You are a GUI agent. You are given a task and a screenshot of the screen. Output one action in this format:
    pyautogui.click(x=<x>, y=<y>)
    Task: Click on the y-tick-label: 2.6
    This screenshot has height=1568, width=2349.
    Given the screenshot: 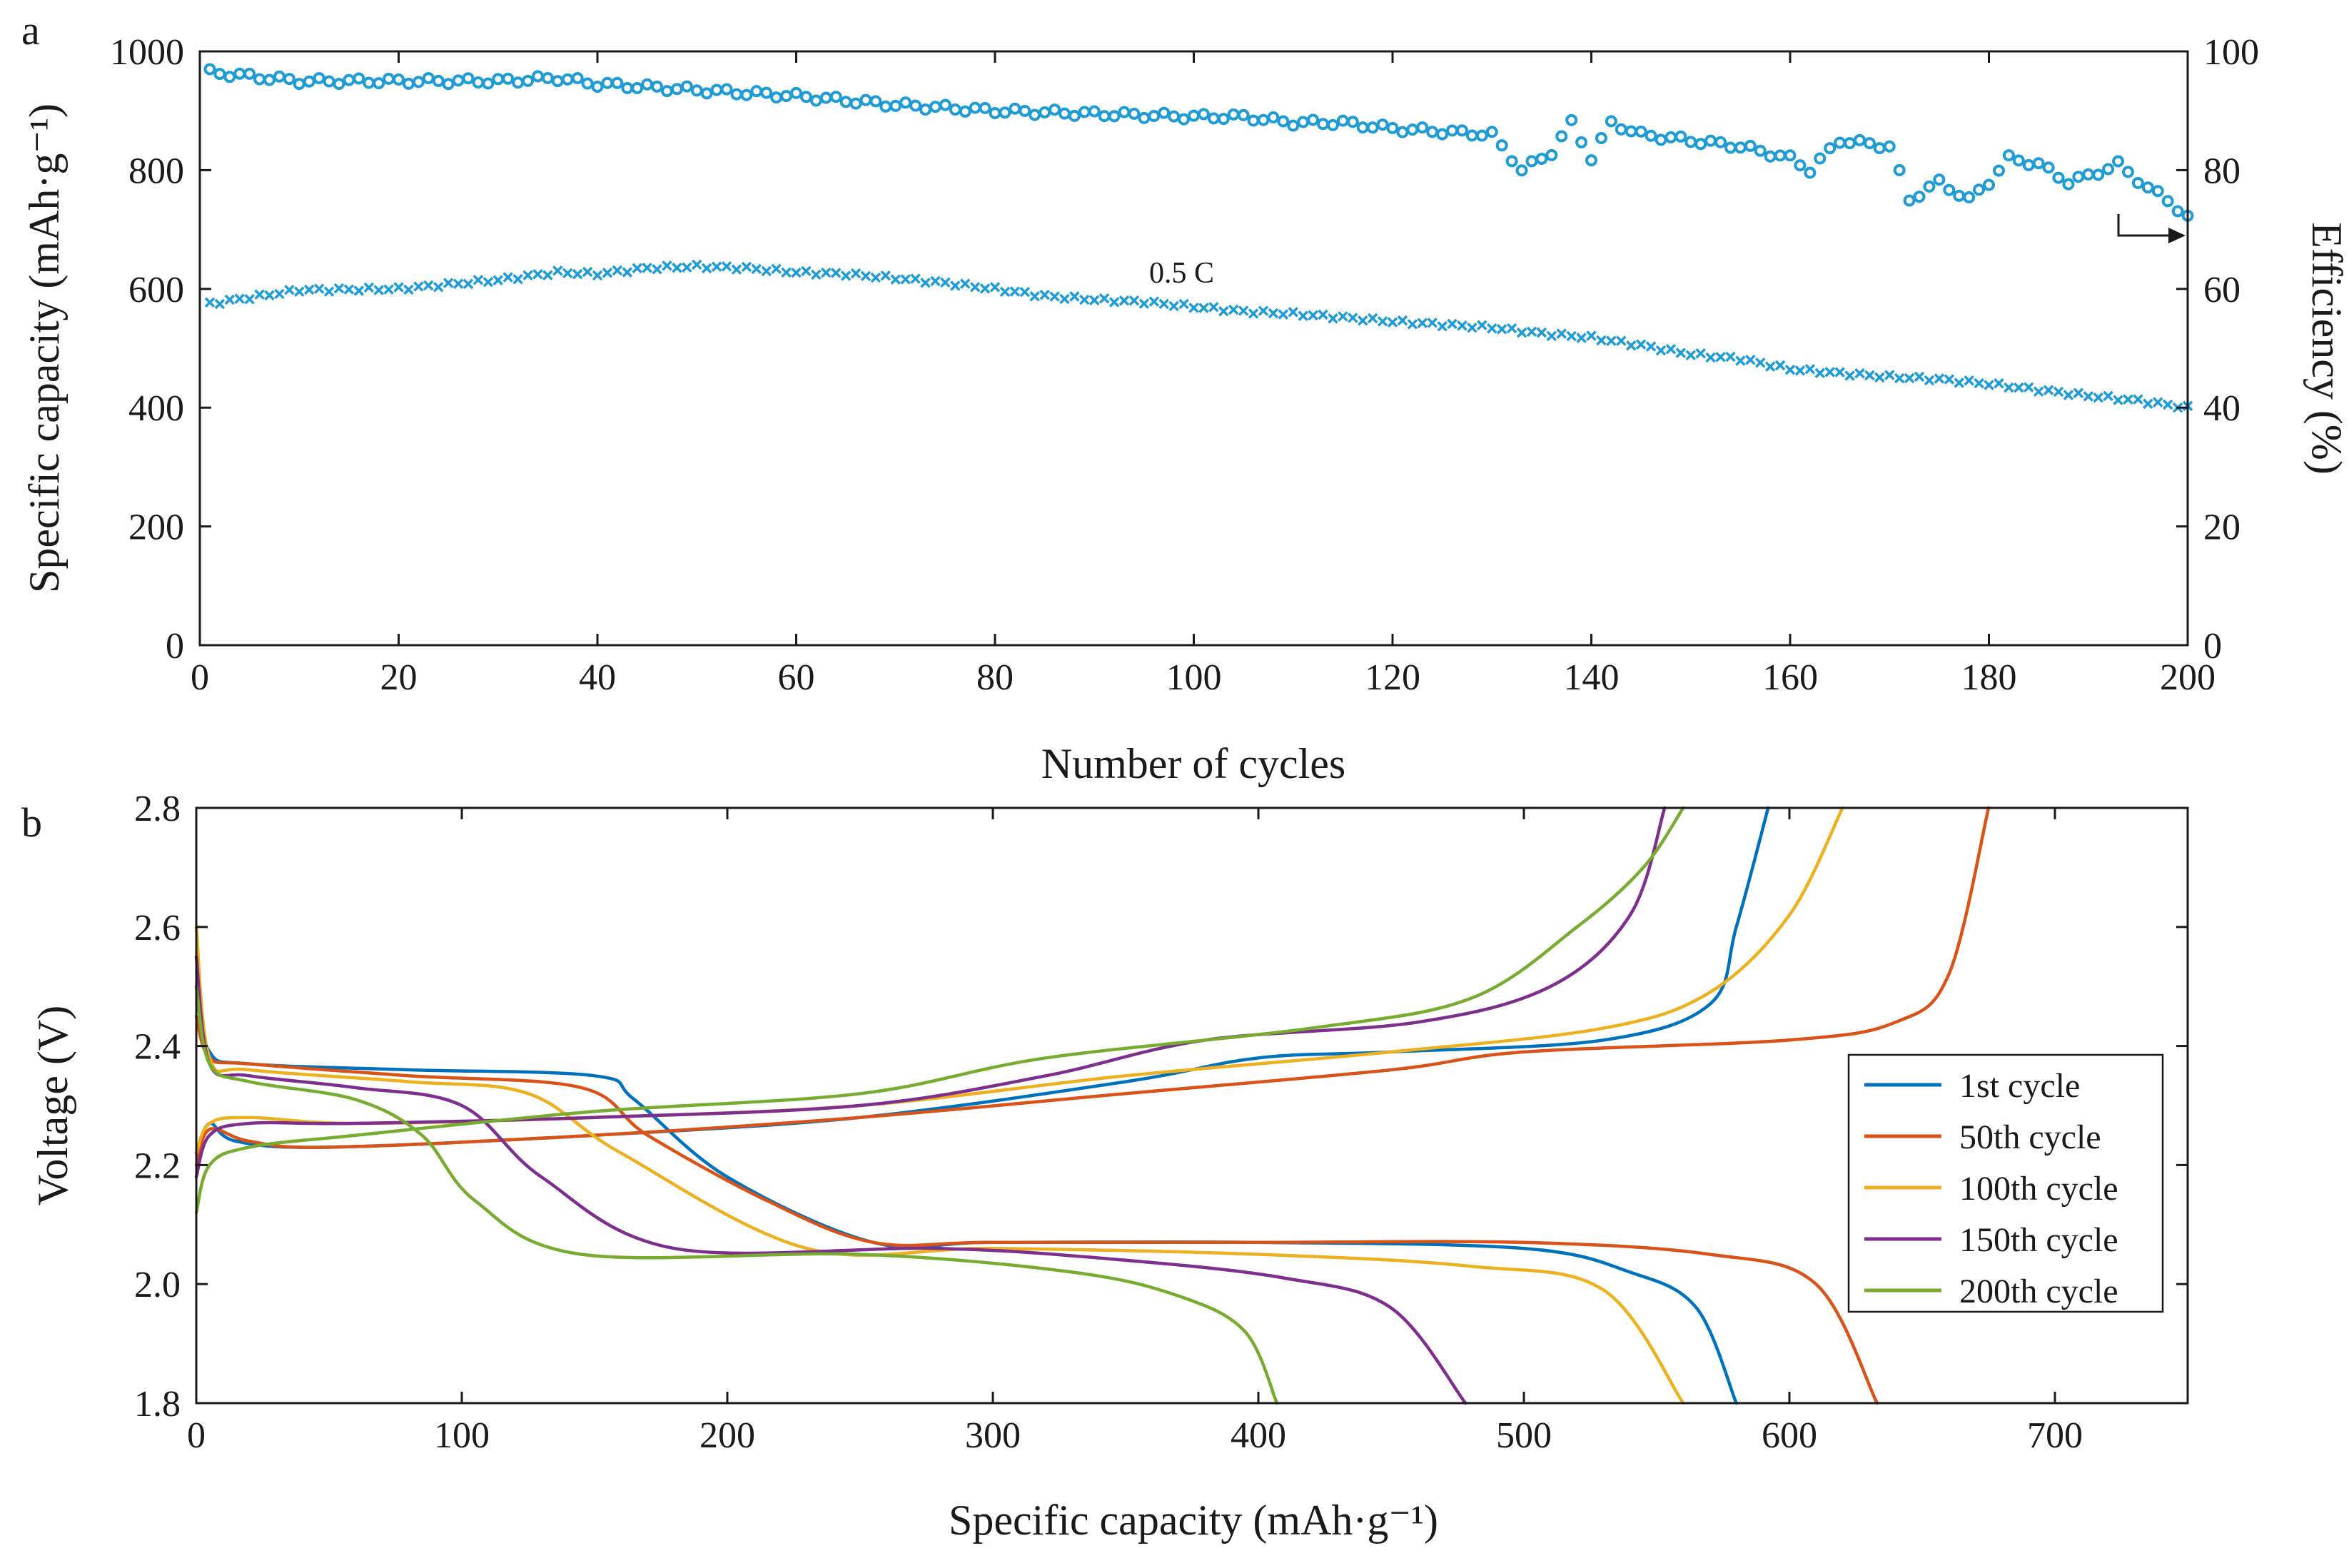 What is the action you would take?
    pyautogui.click(x=157, y=928)
    